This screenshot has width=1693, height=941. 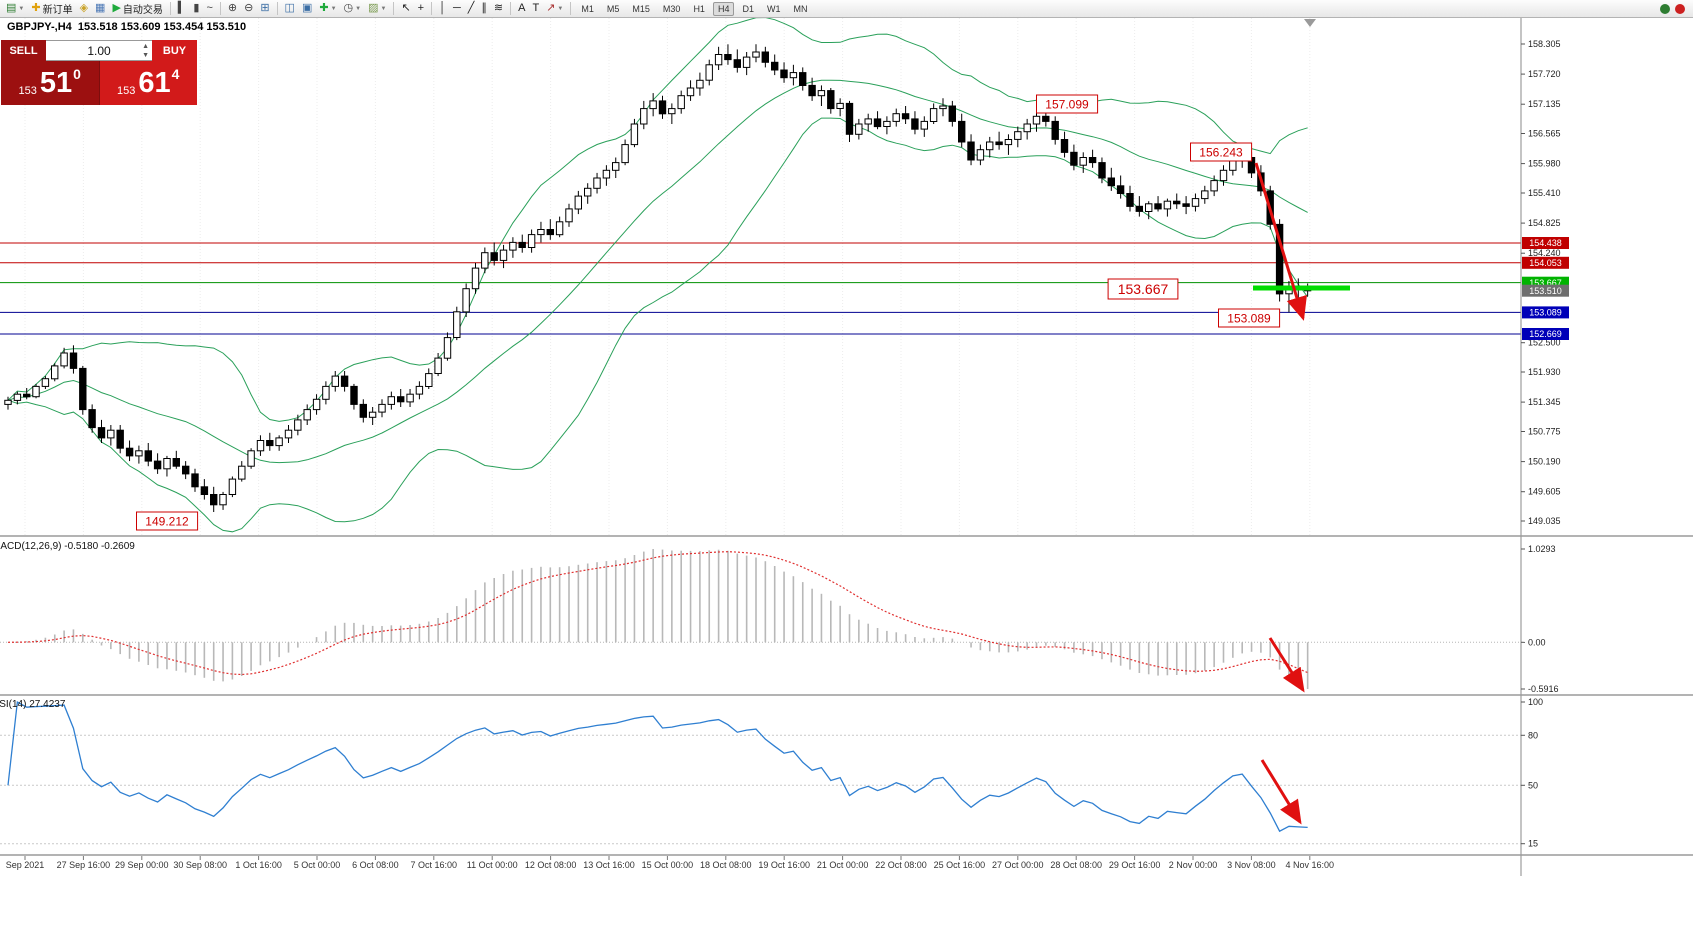 I want to click on autotrading-button: ▶ 自动交易, so click(x=137, y=9).